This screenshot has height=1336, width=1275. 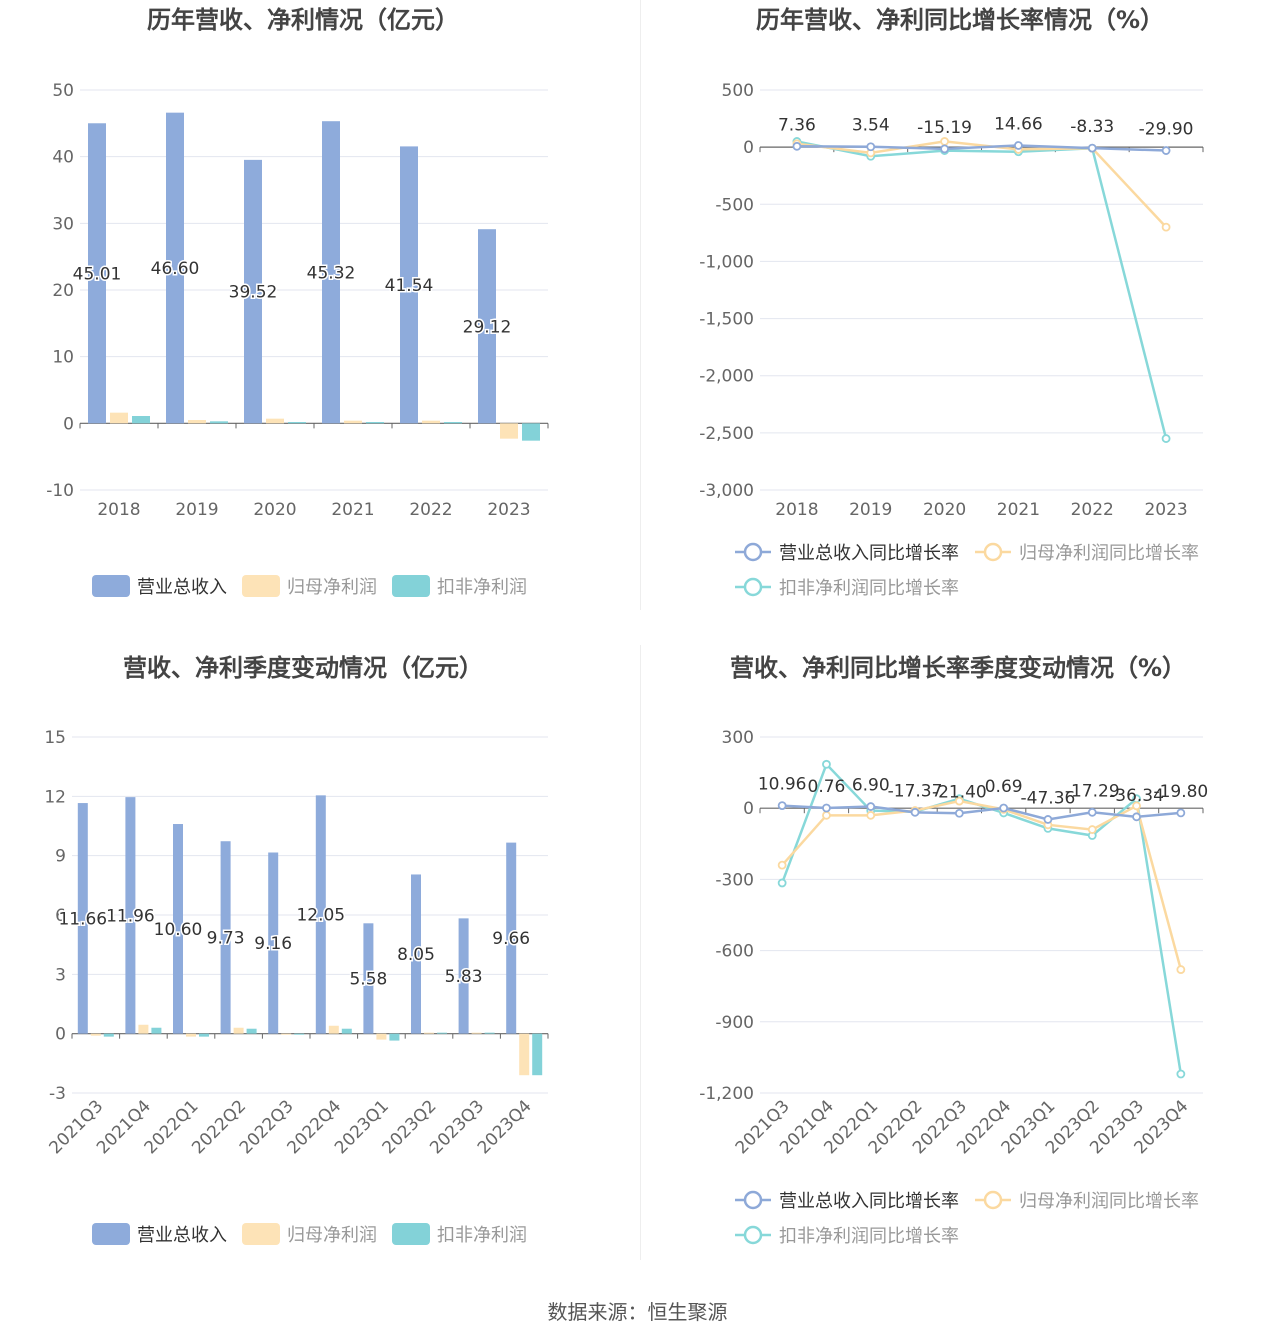 I want to click on data-label: 0.69, so click(x=1004, y=787).